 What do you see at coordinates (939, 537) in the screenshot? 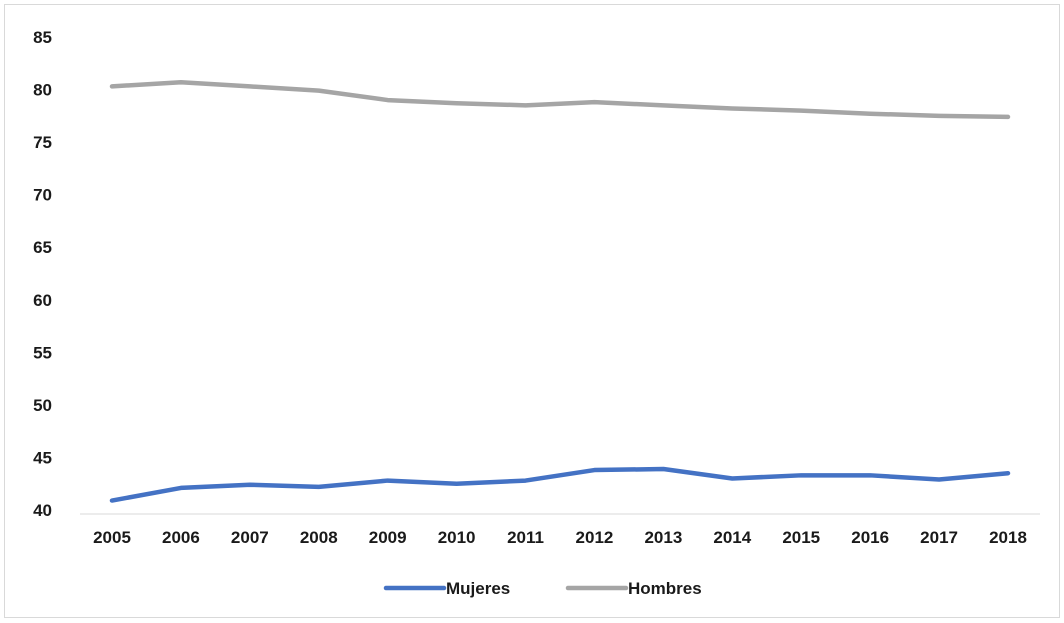
I see `x-tick-label: 2017` at bounding box center [939, 537].